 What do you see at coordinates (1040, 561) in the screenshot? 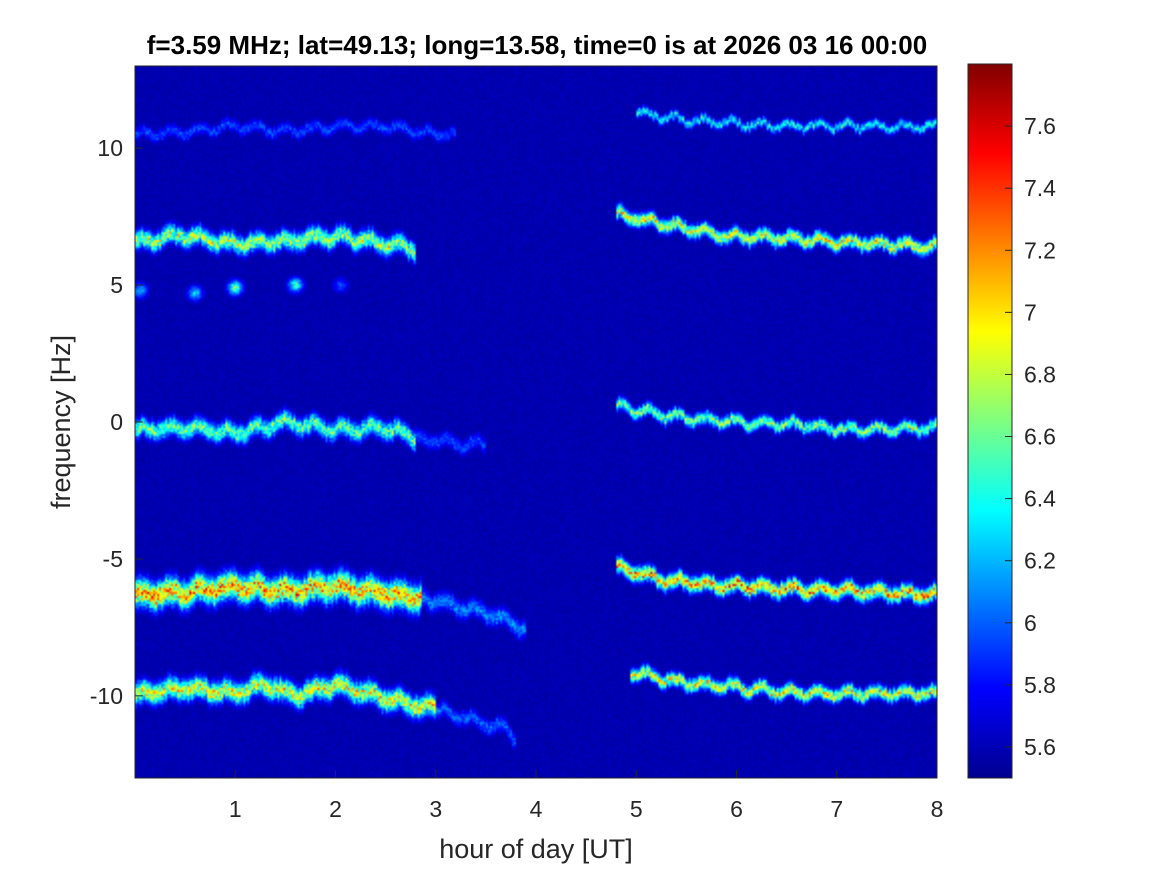
I see `colorbar-tick-label: 6.2` at bounding box center [1040, 561].